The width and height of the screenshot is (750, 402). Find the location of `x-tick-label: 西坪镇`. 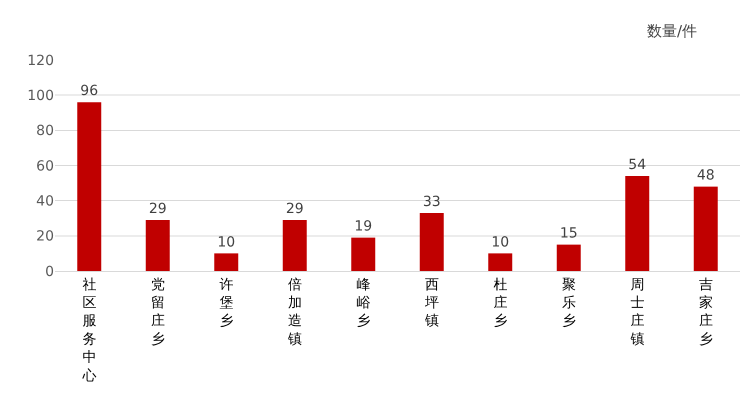

x-tick-label: 西坪镇 is located at coordinates (431, 303).